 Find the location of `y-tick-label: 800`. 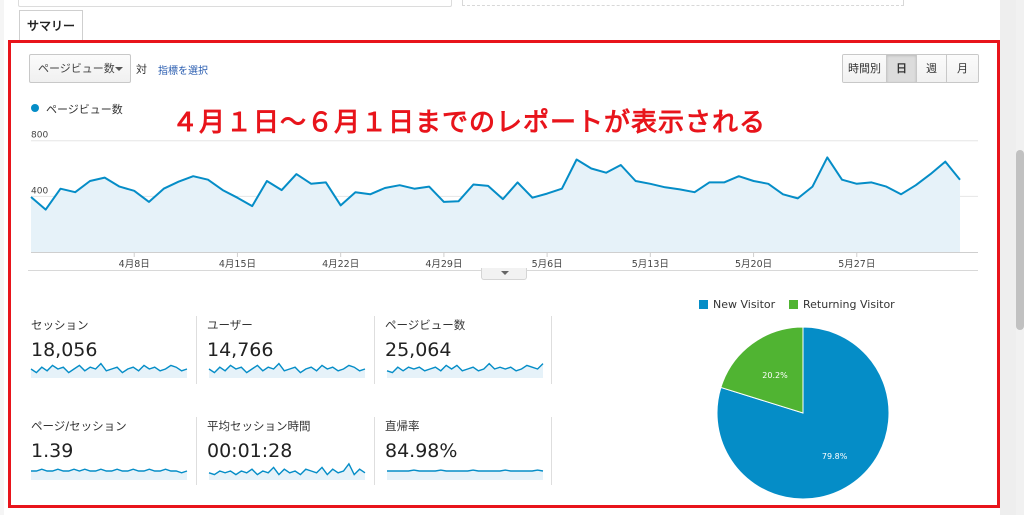

y-tick-label: 800 is located at coordinates (39, 136).